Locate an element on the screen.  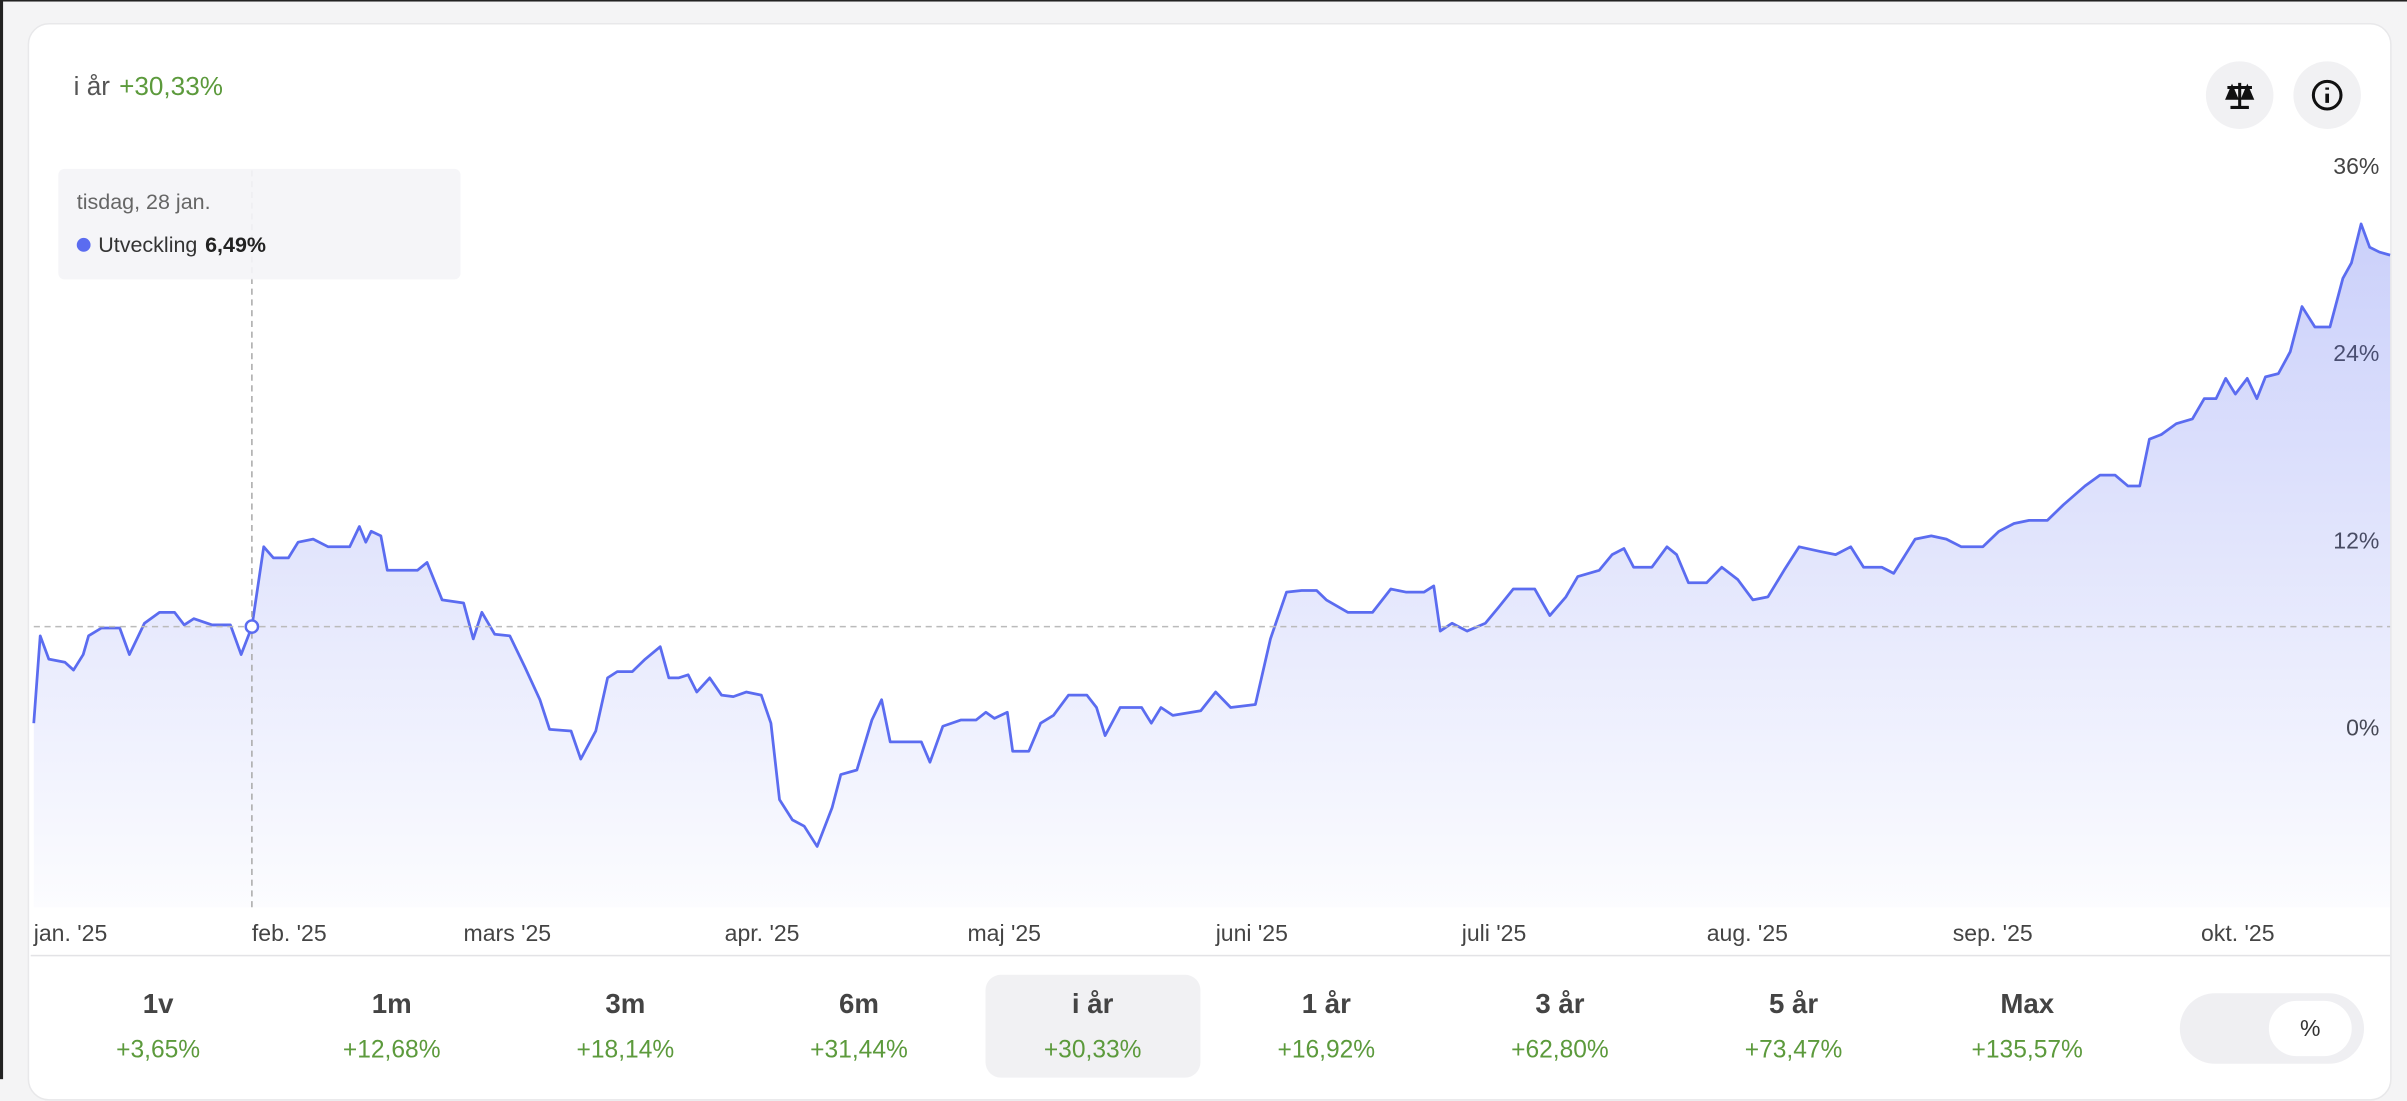
period-change: +12,68% is located at coordinates (391, 1050).